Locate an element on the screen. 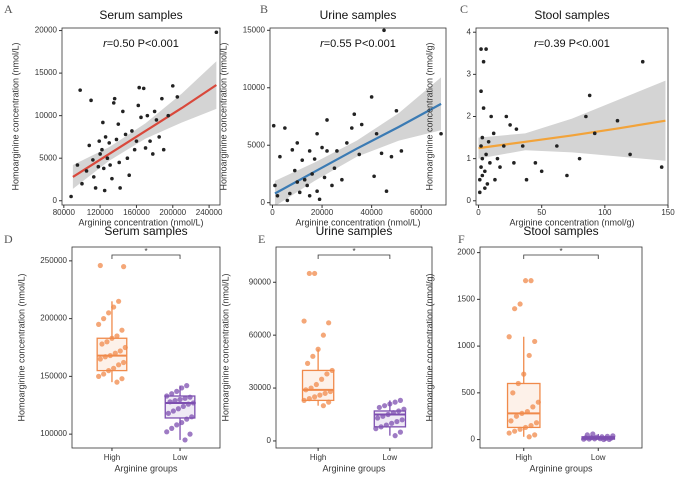 This screenshot has width=677, height=477. x-tick-label: Low is located at coordinates (598, 457).